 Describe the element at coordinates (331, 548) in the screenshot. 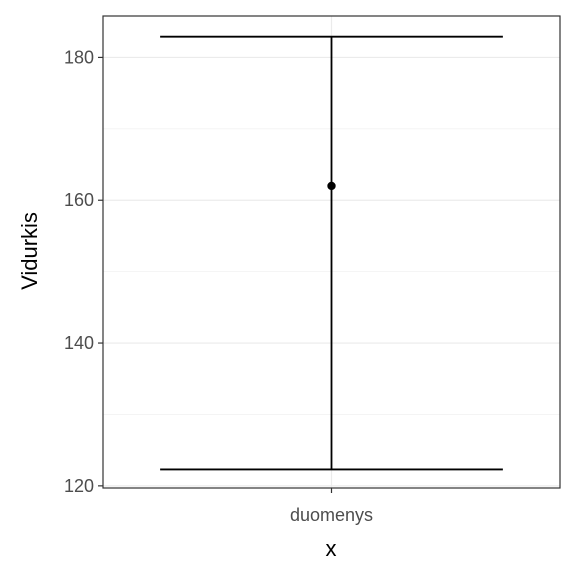

I see `x-axis-title: x` at that location.